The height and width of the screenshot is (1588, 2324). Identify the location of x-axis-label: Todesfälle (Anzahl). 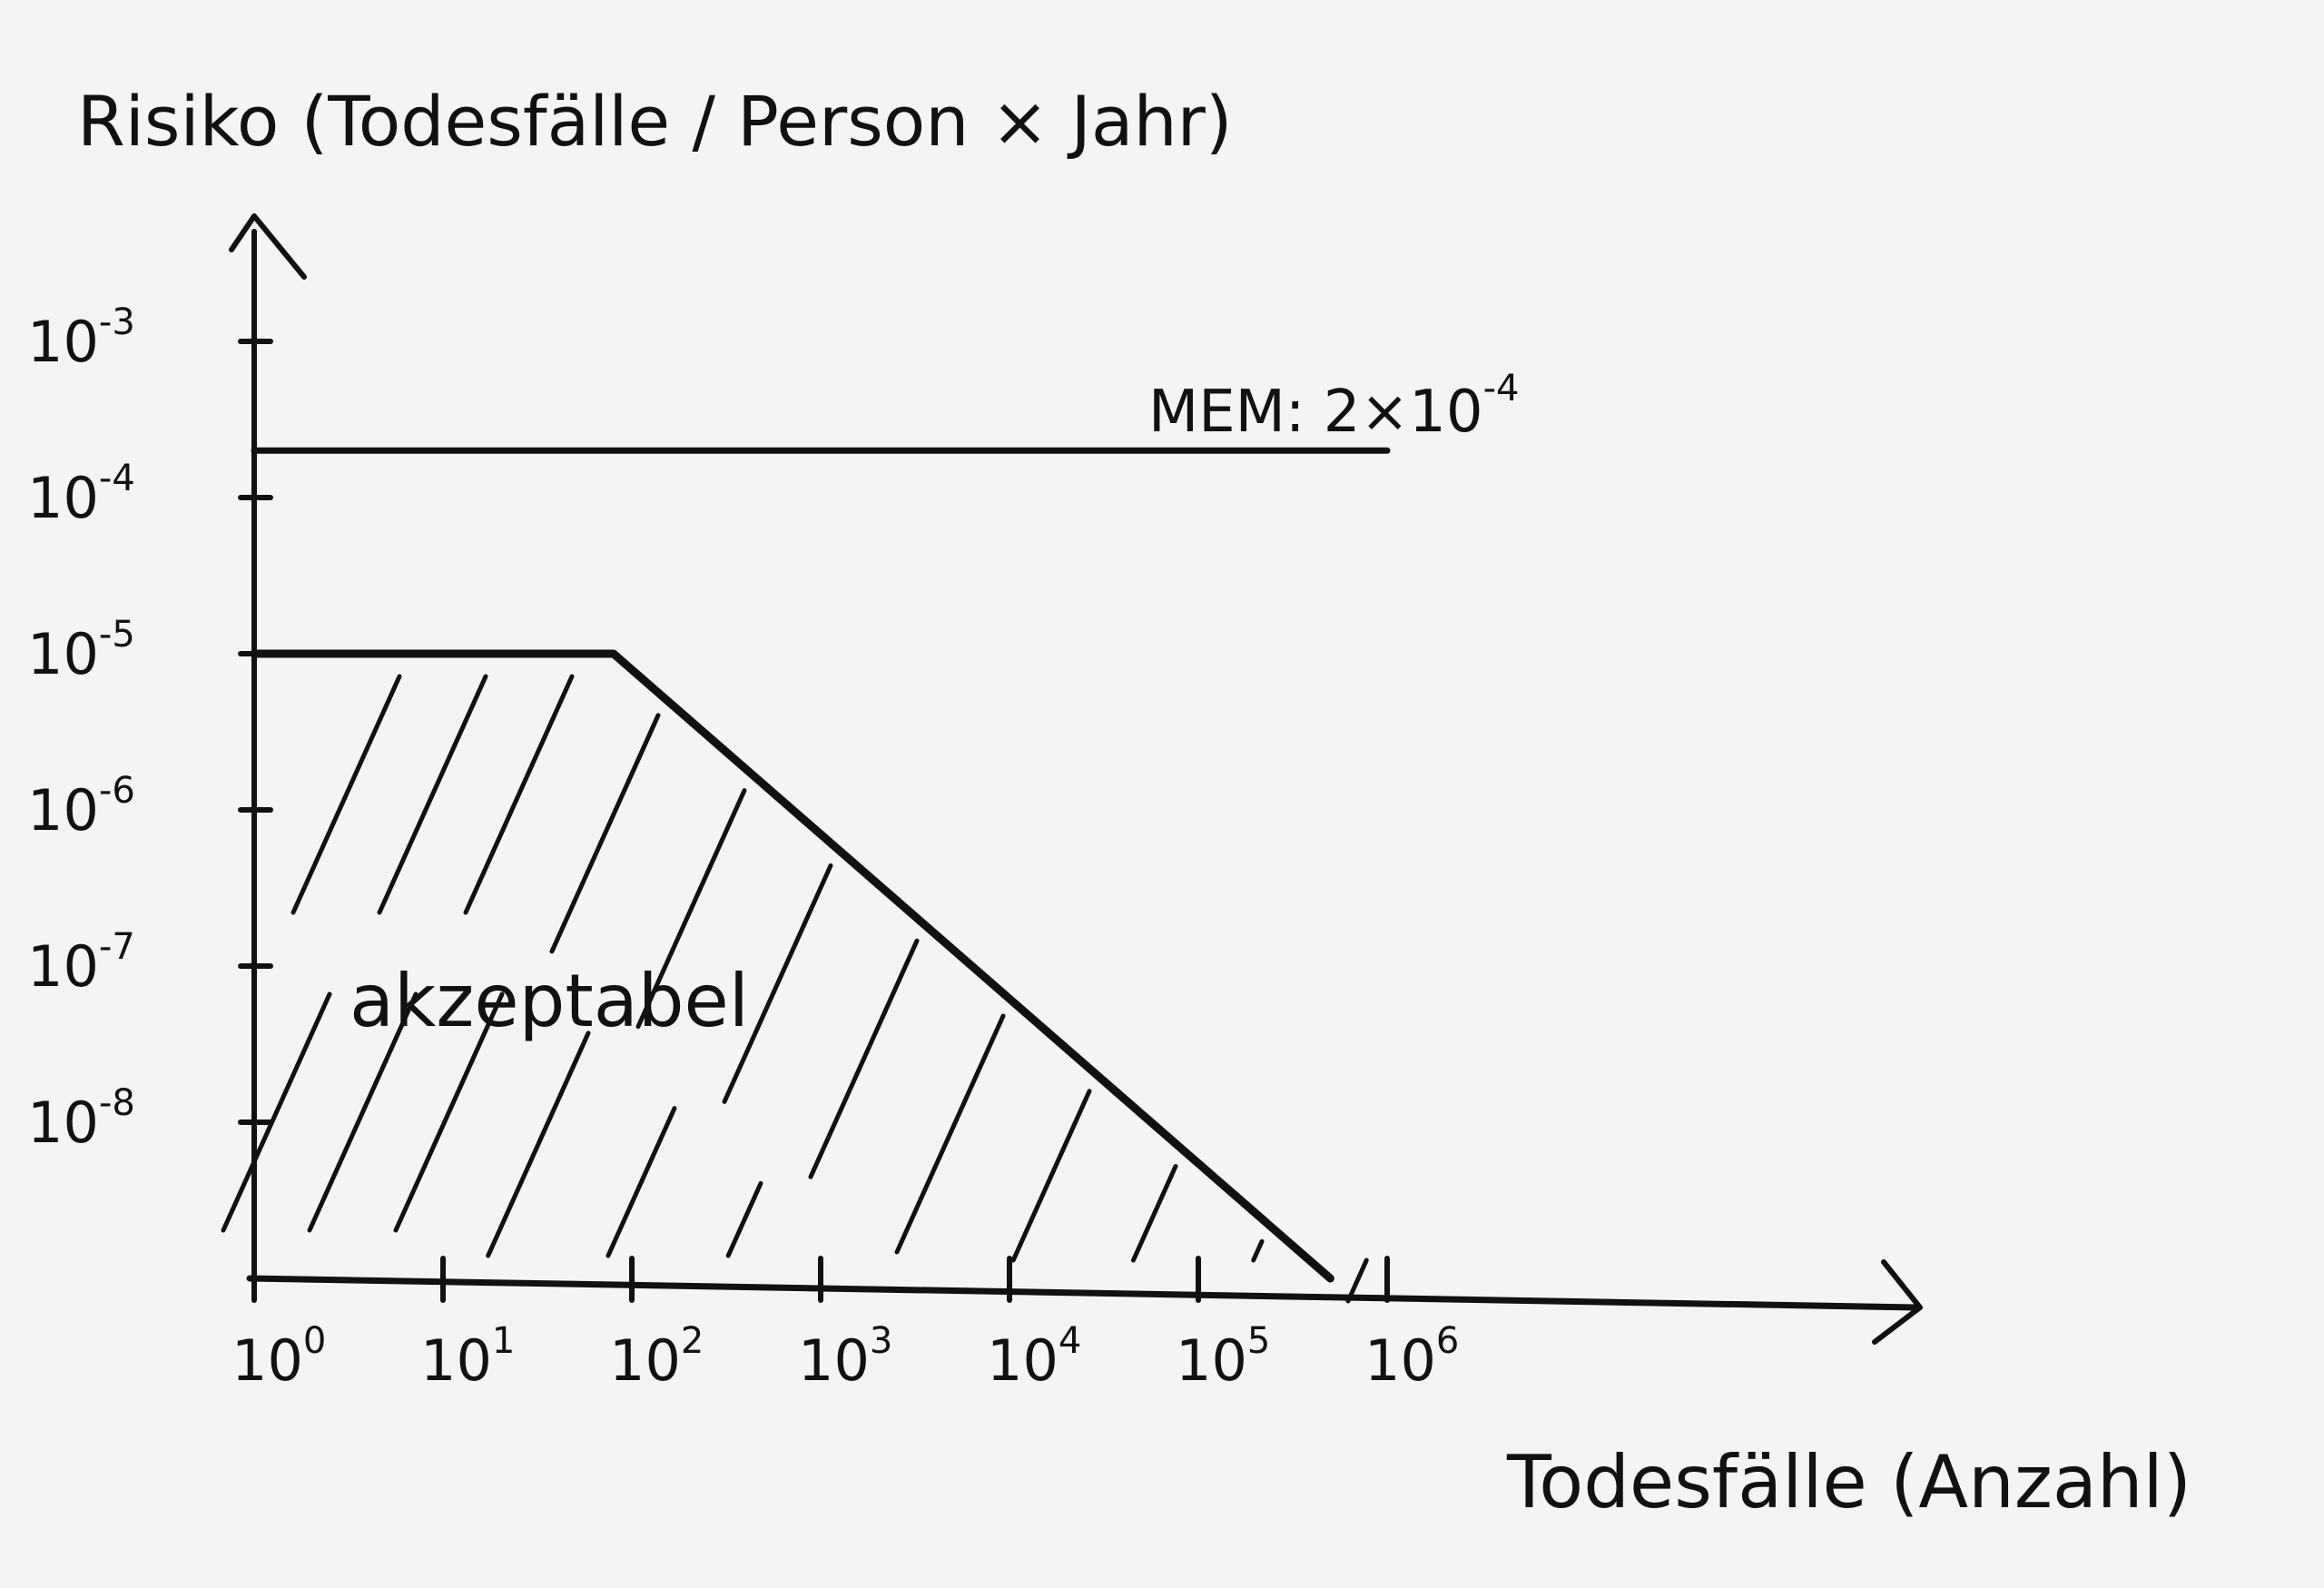
(1848, 1482).